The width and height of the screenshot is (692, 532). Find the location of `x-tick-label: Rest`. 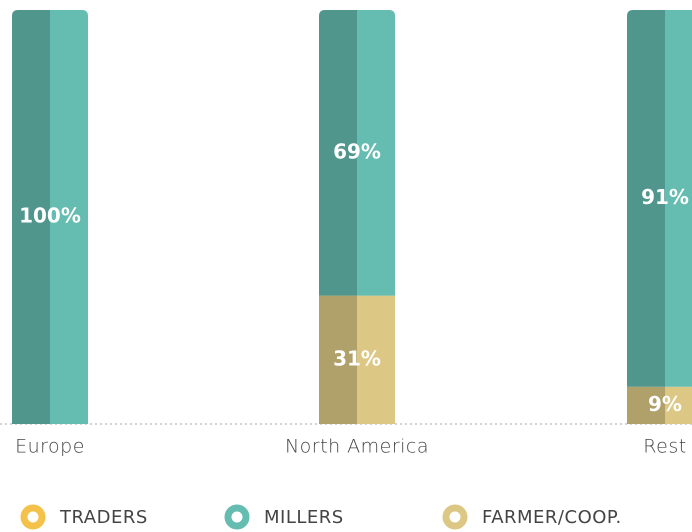

x-tick-label: Rest is located at coordinates (664, 447).